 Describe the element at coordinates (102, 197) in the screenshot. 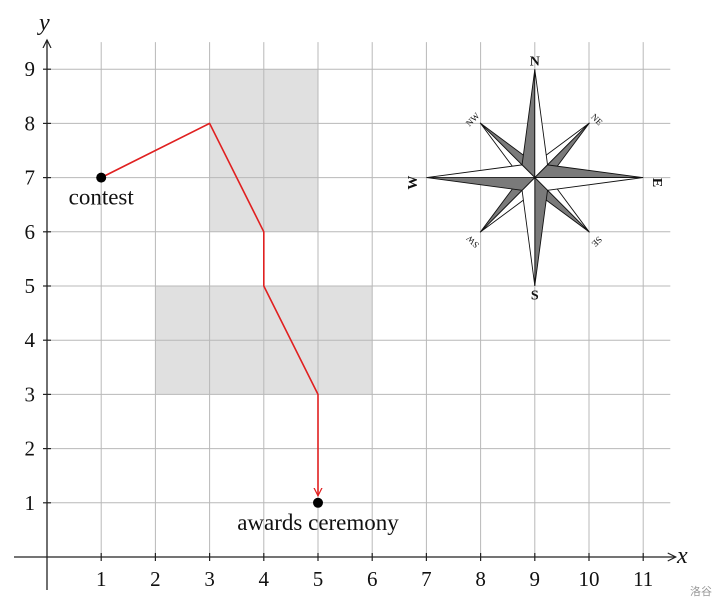

I see `contest-label: contest` at that location.